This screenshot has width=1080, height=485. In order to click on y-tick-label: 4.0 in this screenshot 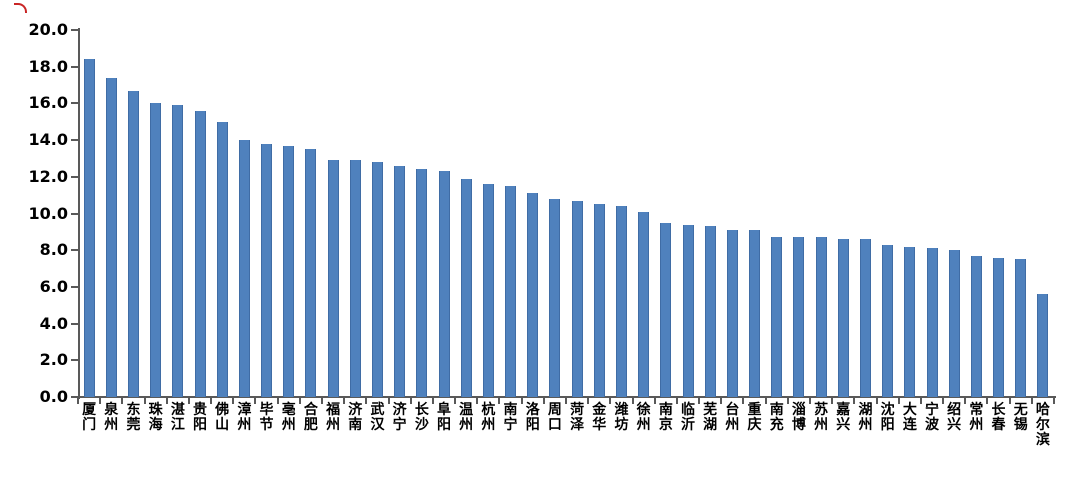, I will do `click(53, 323)`.